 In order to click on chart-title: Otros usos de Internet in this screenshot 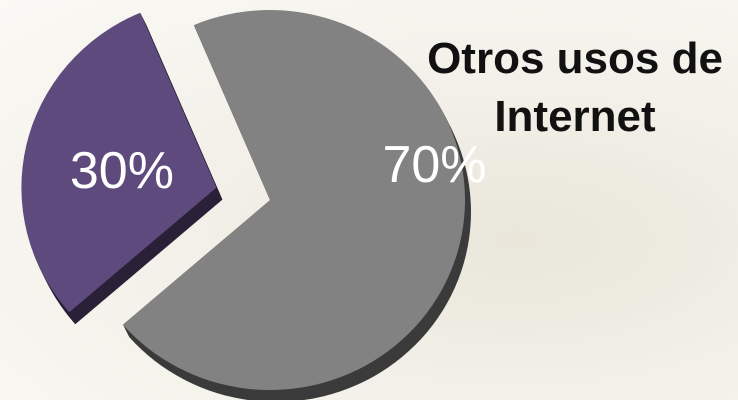, I will do `click(575, 87)`.